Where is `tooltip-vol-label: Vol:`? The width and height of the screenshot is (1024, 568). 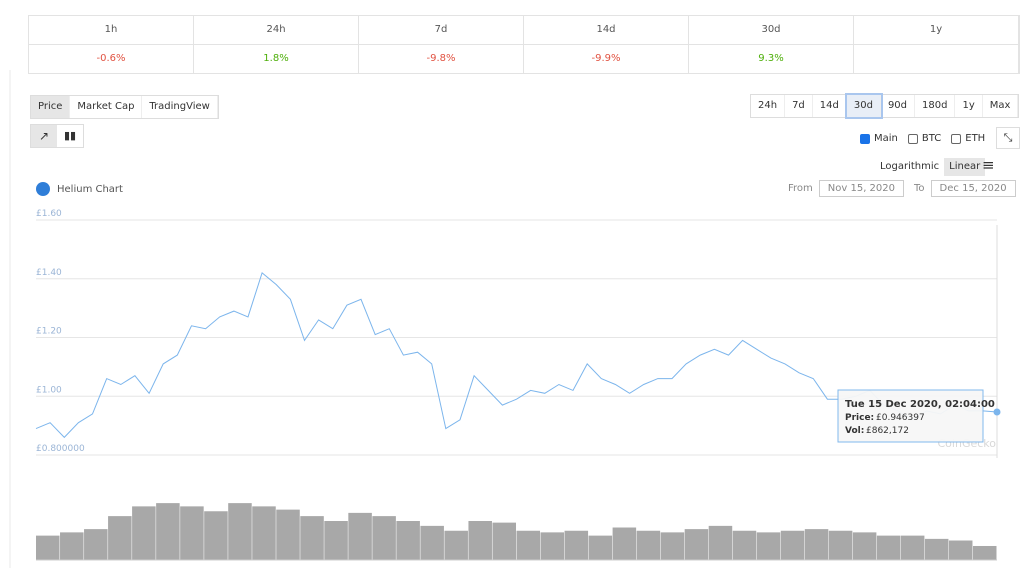
tooltip-vol-label: Vol: is located at coordinates (854, 431).